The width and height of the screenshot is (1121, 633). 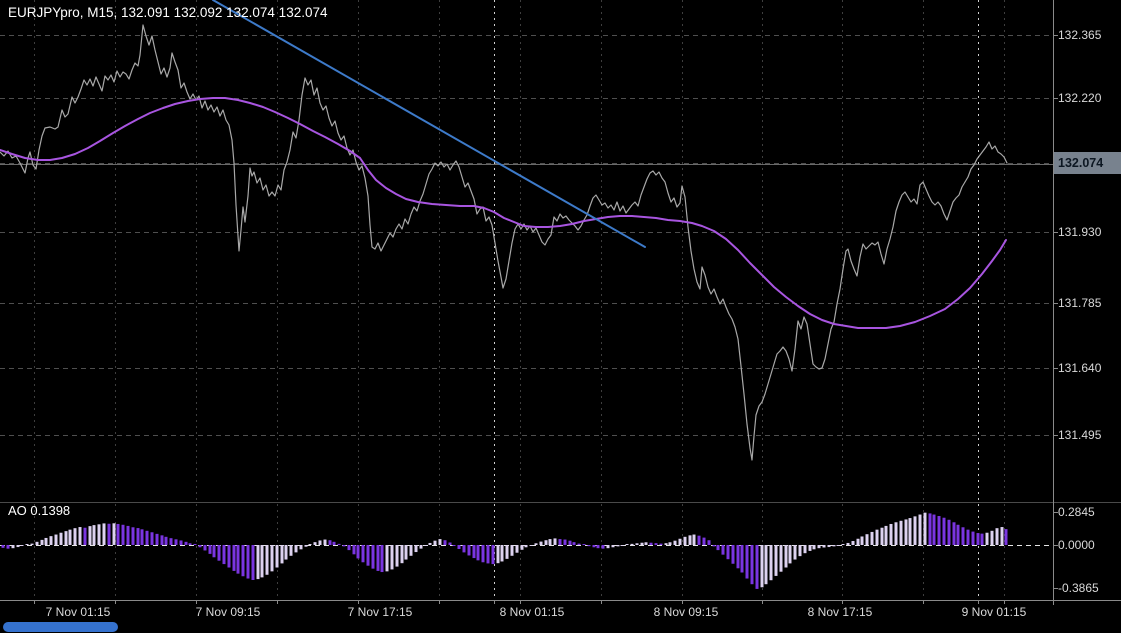 I want to click on price-axis-label: 131.495, so click(x=1080, y=435).